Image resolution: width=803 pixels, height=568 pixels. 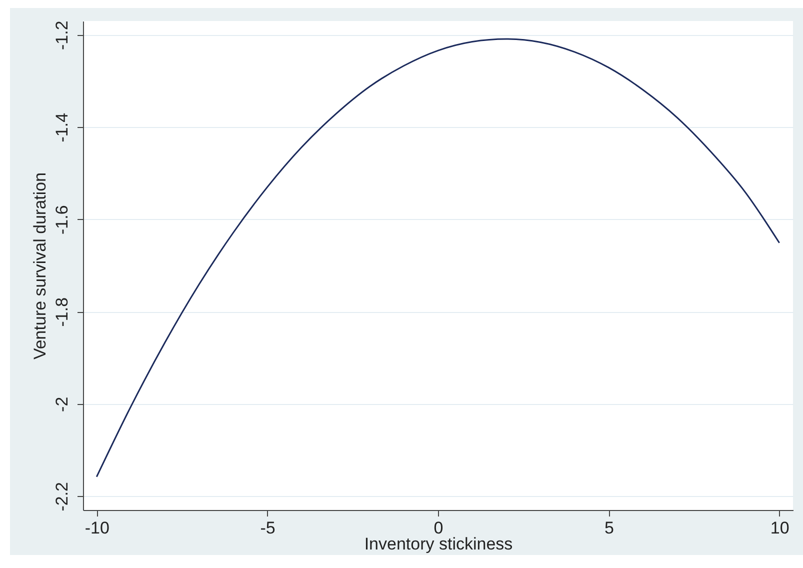 What do you see at coordinates (62, 220) in the screenshot?
I see `y-tick-label: -1.6` at bounding box center [62, 220].